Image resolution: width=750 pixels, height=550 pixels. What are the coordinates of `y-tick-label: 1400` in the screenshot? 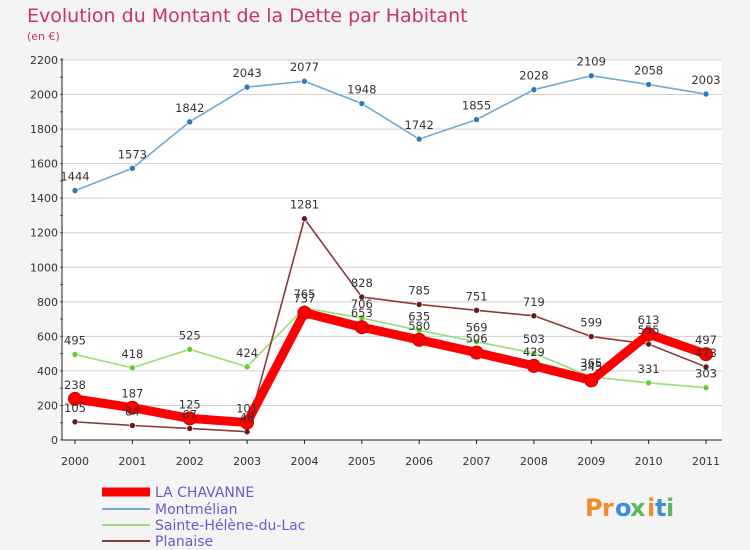 It's located at (44, 198).